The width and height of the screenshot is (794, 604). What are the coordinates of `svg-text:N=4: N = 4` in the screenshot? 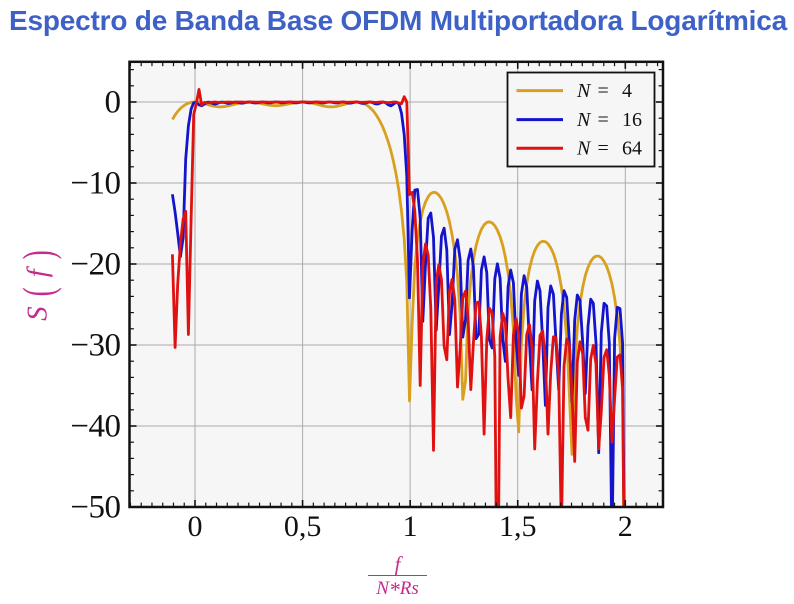 It's located at (604, 91).